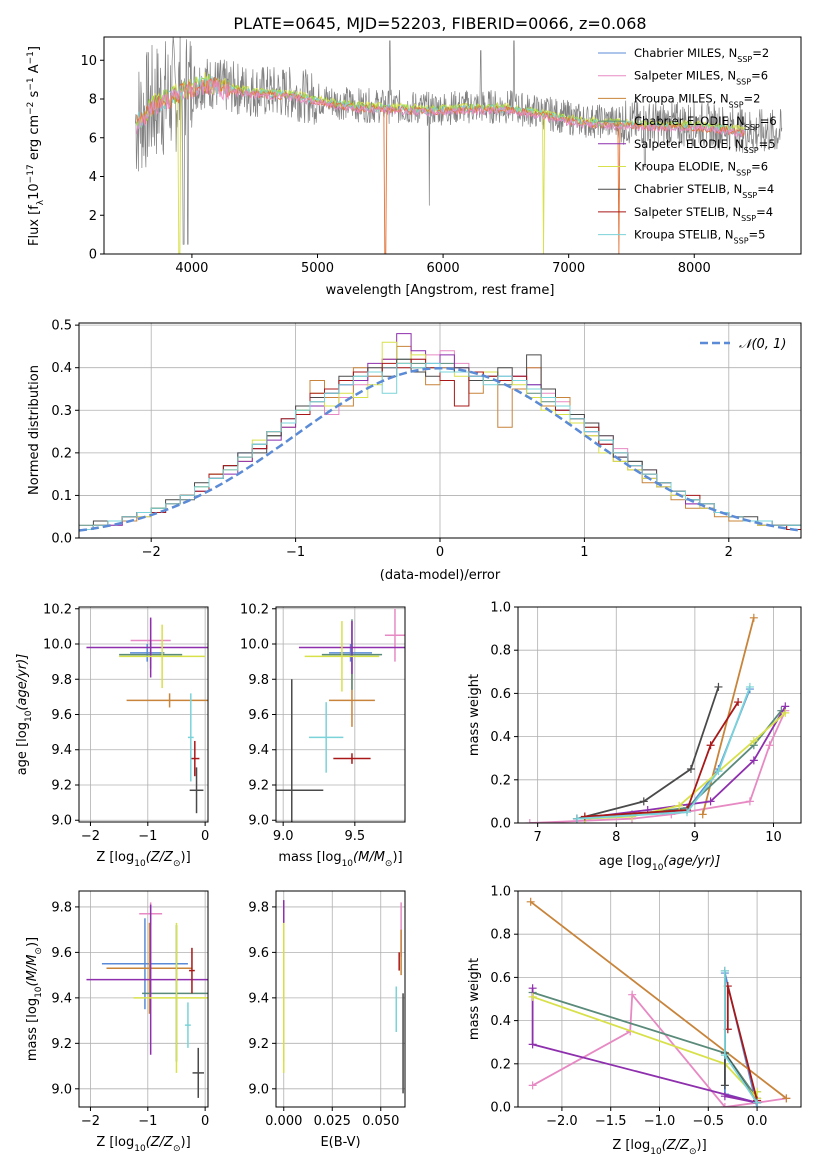 This screenshot has height=1170, width=819. What do you see at coordinates (500, 824) in the screenshot?
I see `y-tick-label: 0.0` at bounding box center [500, 824].